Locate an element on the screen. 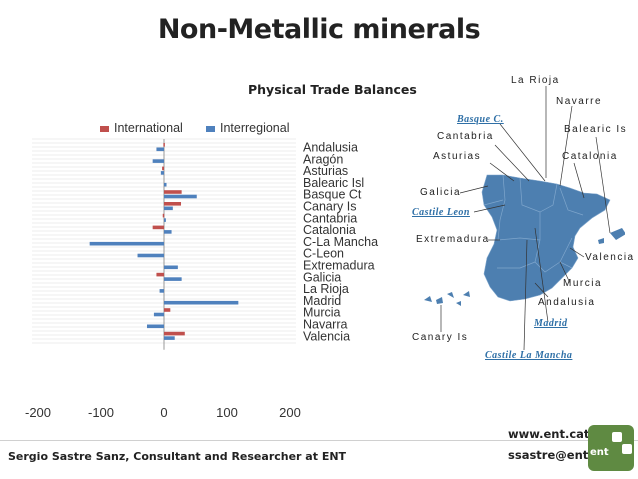 The image size is (638, 479). footer-site: www.ent.cat is located at coordinates (549, 434).